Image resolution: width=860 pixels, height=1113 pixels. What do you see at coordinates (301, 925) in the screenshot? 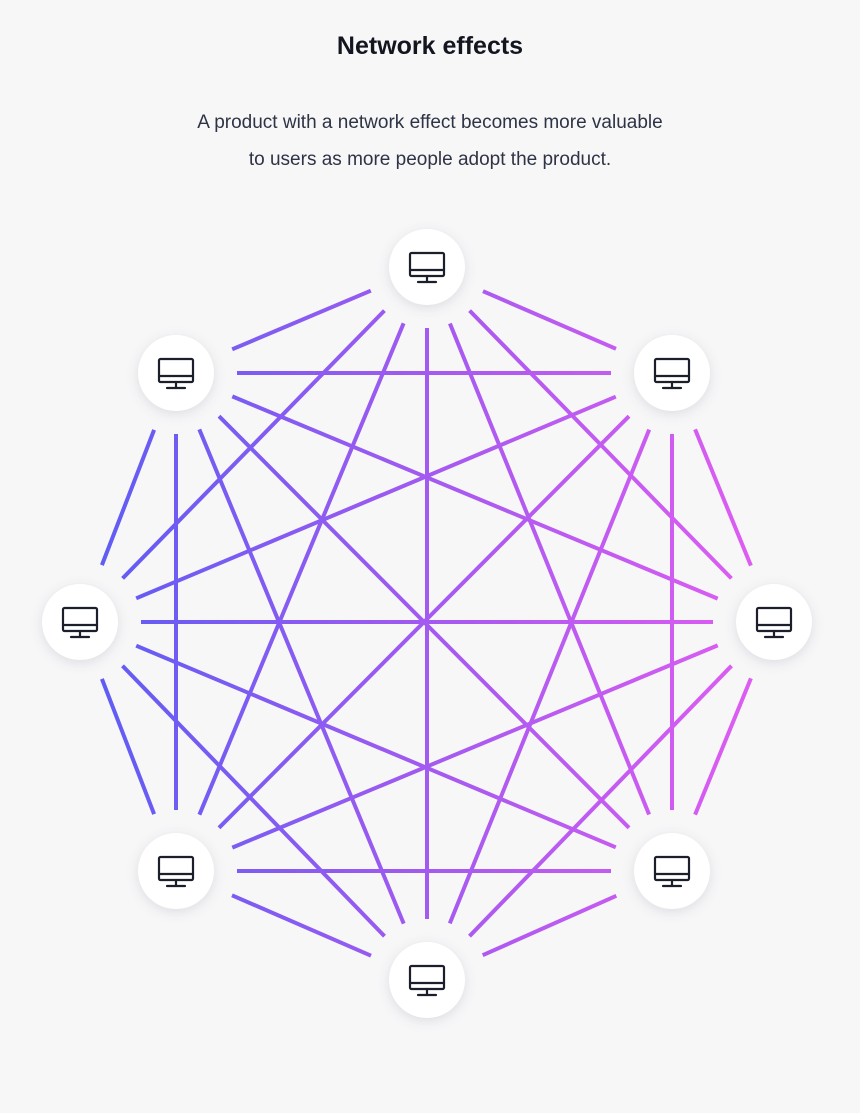
I see `connection-line-bottom-lower-left` at bounding box center [301, 925].